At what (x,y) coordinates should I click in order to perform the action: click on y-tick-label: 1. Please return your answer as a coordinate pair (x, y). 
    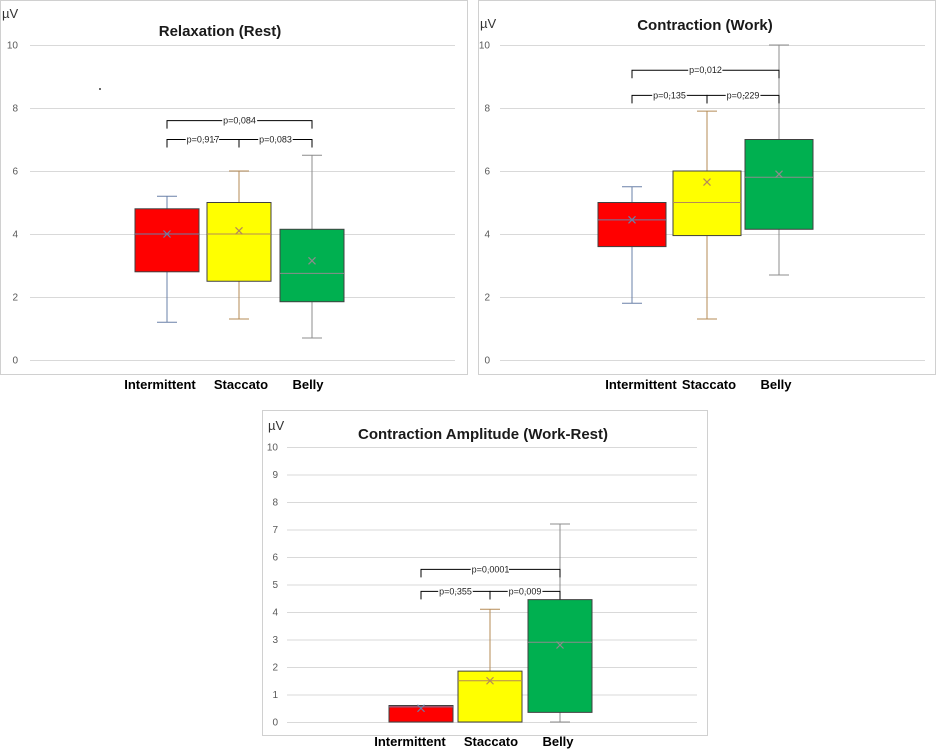
    Looking at the image, I should click on (275, 695).